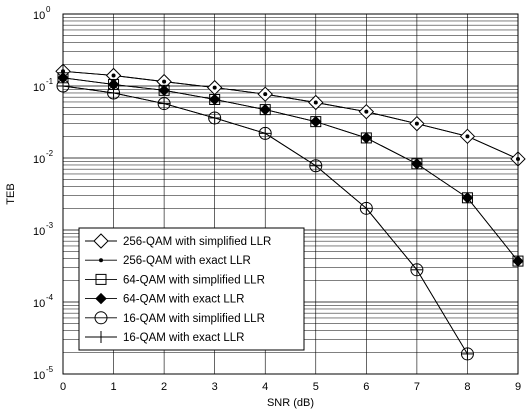 The width and height of the screenshot is (526, 416). I want to click on y-tick-exponent: -4, so click(50, 297).